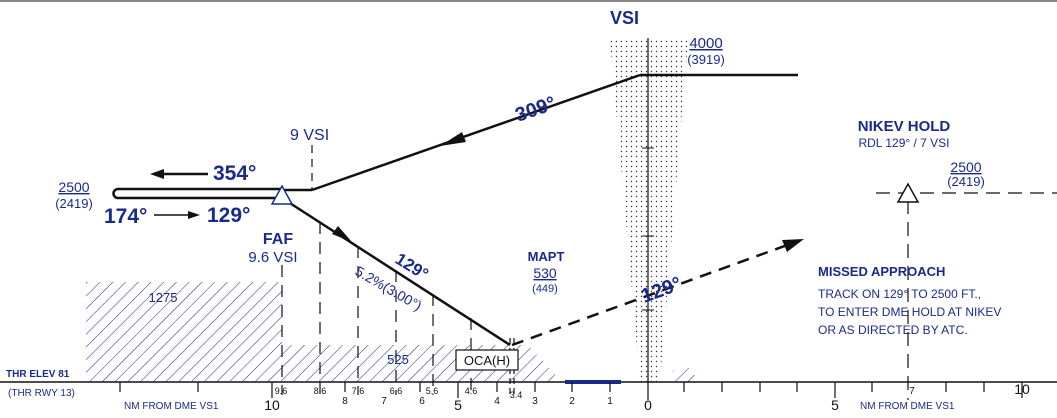 This screenshot has height=418, width=1057. I want to click on minor-dist-label: 3.4, so click(516, 395).